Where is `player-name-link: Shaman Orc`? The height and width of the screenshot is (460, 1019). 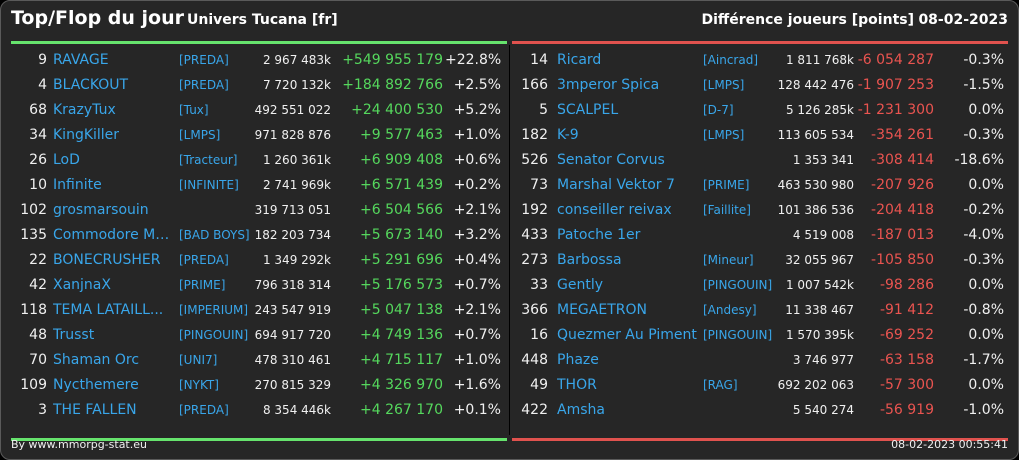 player-name-link: Shaman Orc is located at coordinates (96, 360).